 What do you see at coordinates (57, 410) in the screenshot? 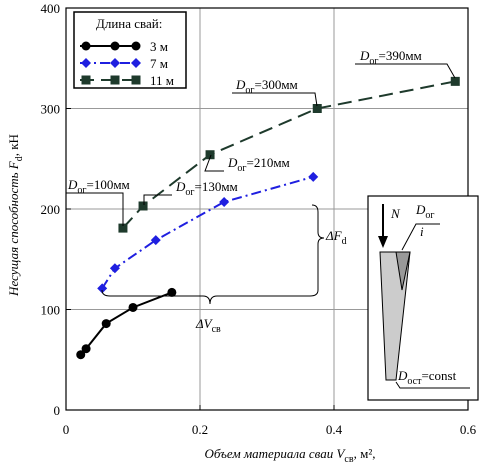
I see `y-tick-label: 0` at bounding box center [57, 410].